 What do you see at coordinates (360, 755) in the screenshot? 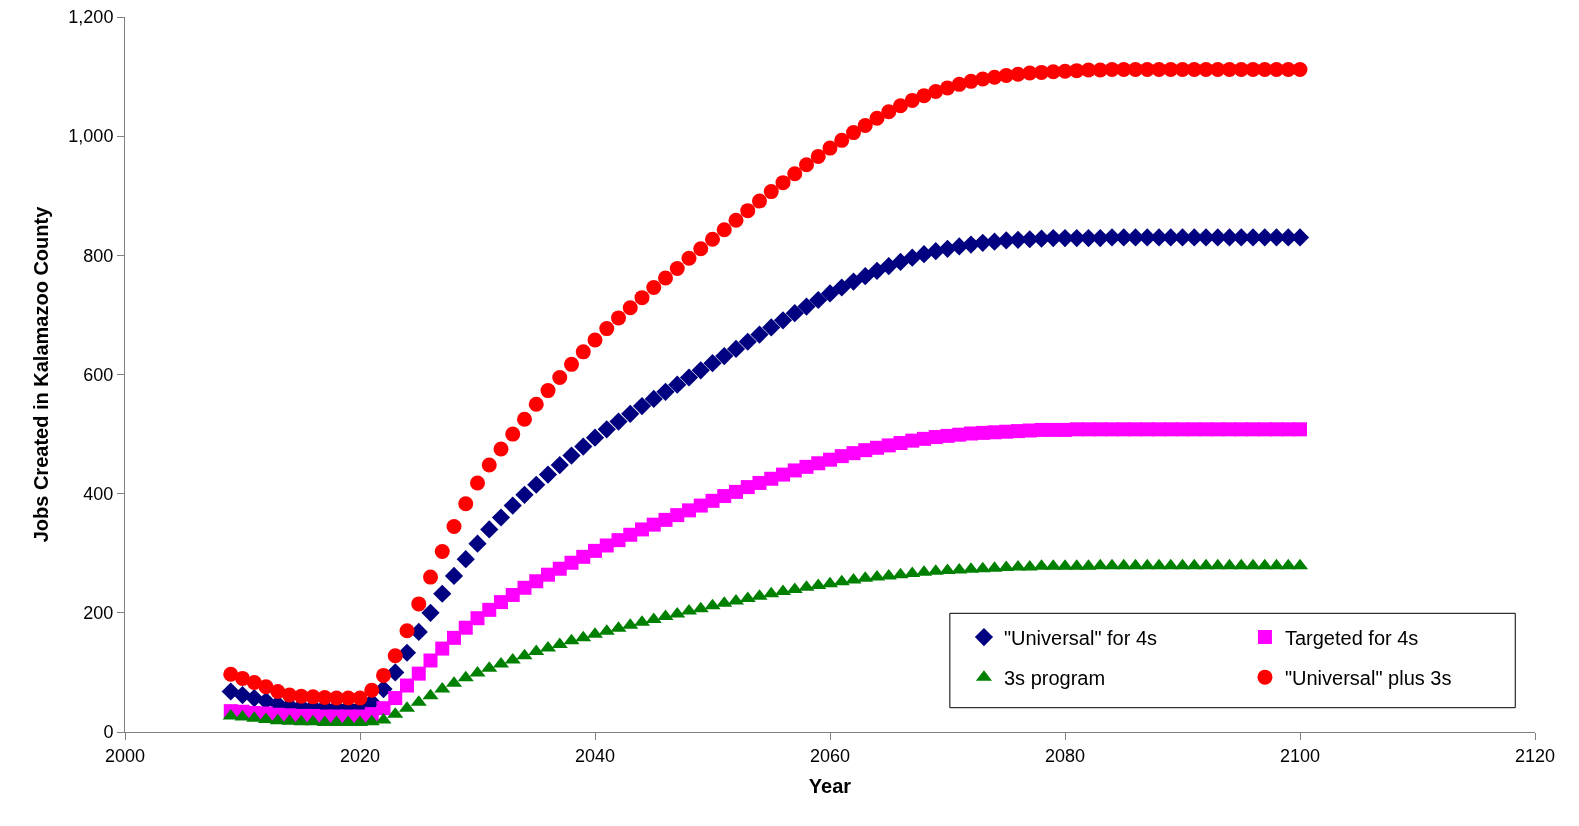
I see `x-tick-label: 2020` at bounding box center [360, 755].